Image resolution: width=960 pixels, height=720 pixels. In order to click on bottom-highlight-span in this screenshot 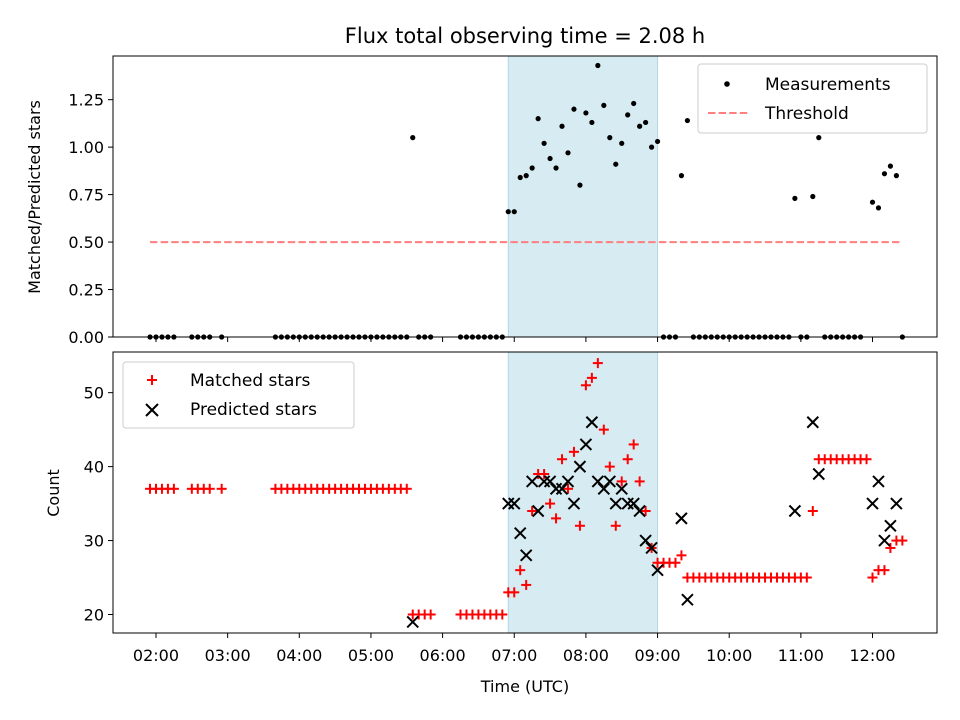, I will do `click(583, 492)`.